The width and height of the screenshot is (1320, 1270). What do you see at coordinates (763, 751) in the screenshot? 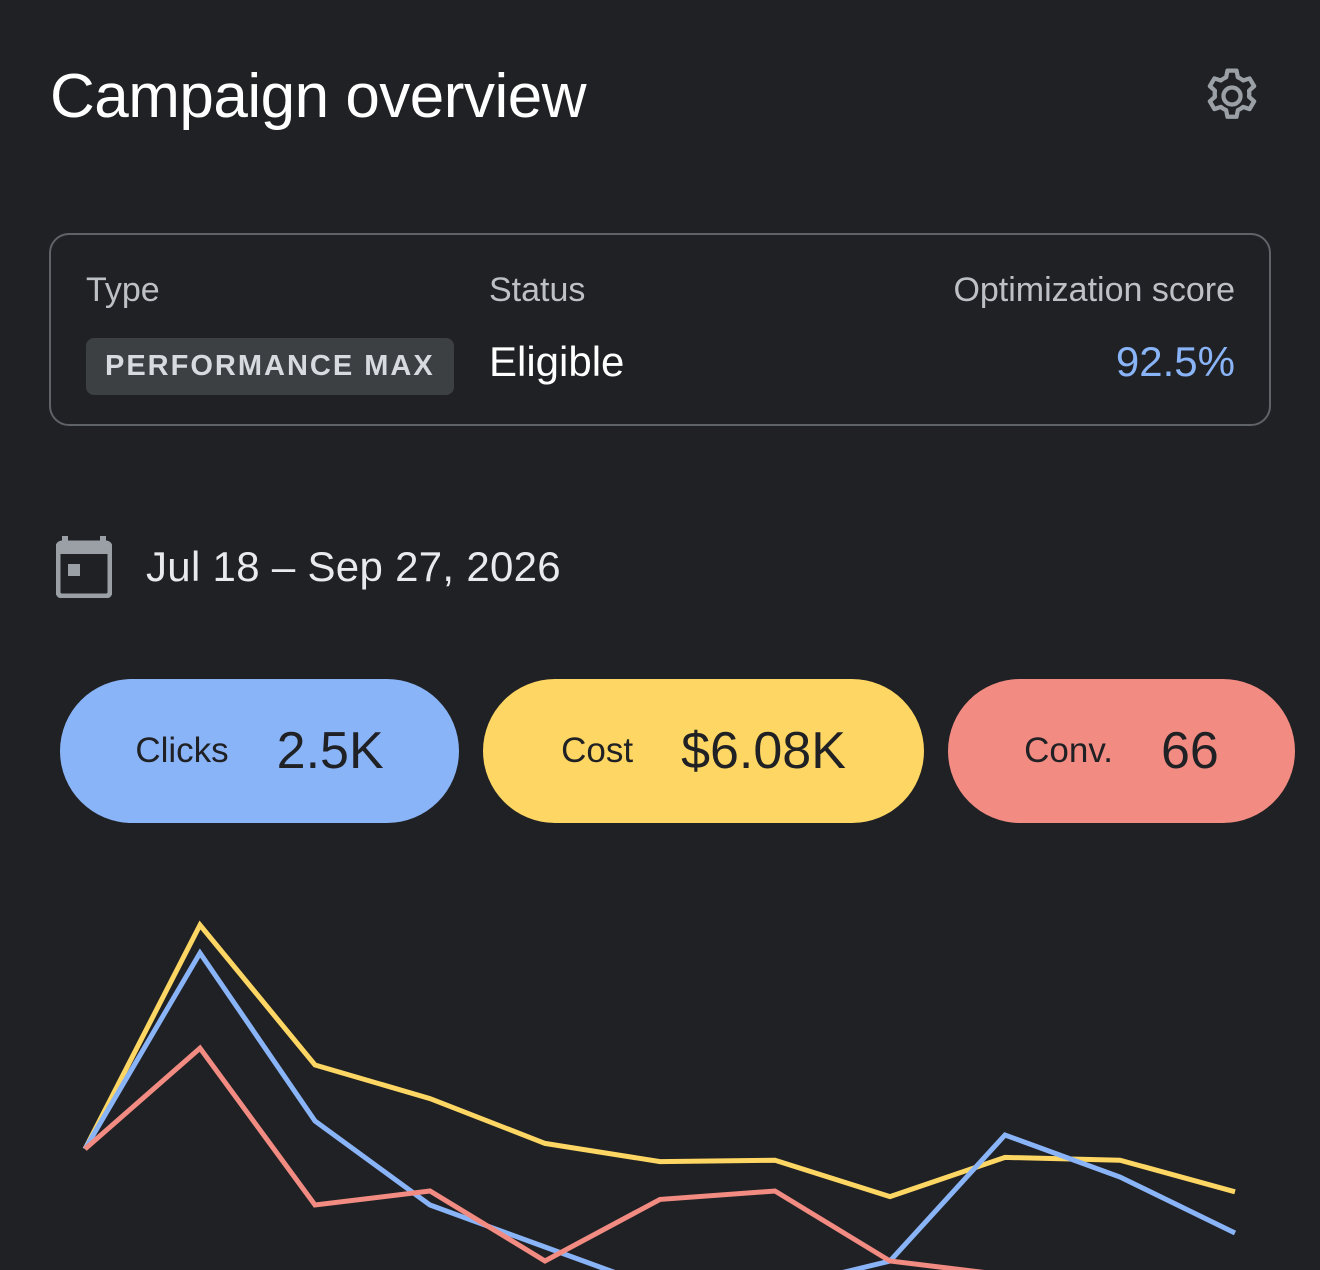
I see `cost-value: $6.08K` at bounding box center [763, 751].